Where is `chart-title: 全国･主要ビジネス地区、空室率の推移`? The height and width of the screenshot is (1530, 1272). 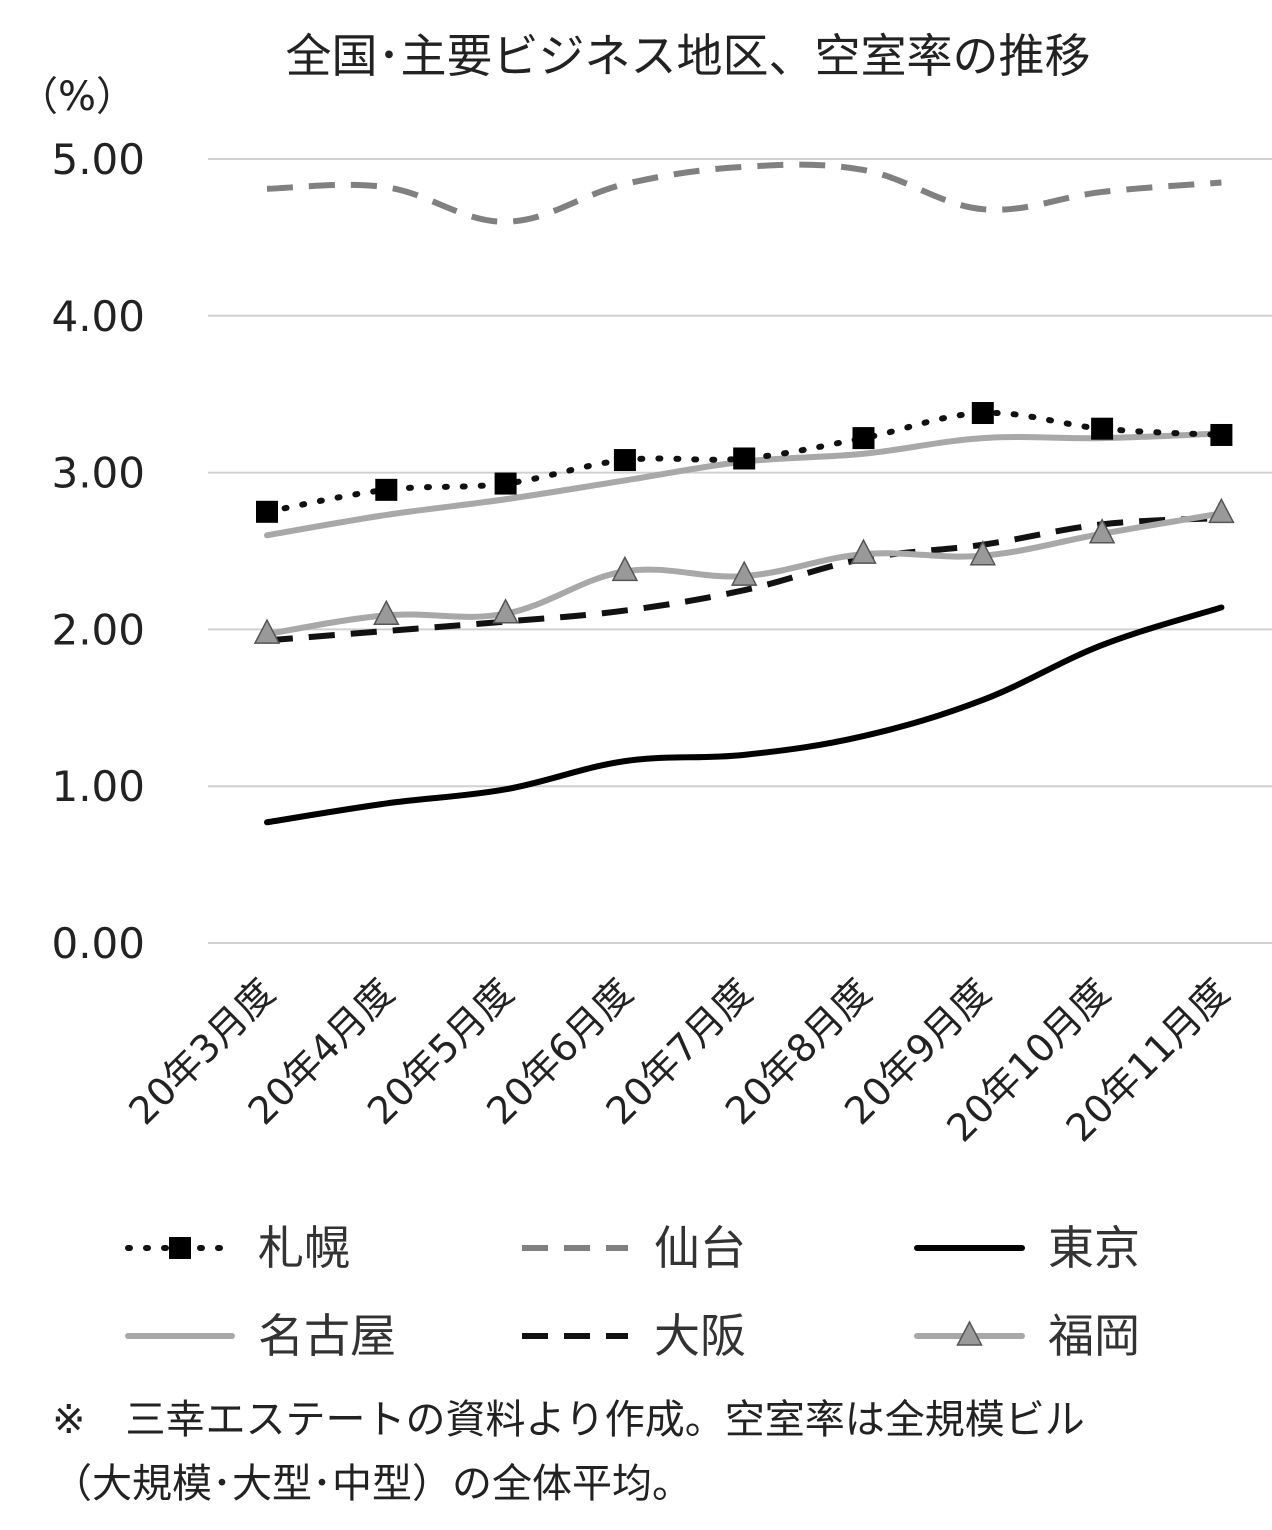 chart-title: 全国･主要ビジネス地区、空室率の推移 is located at coordinates (688, 56).